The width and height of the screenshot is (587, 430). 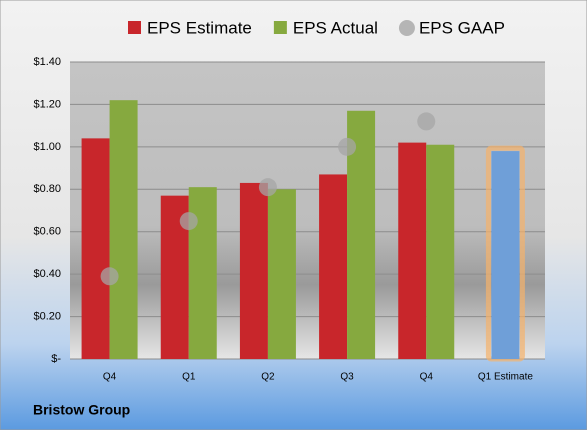 What do you see at coordinates (47, 62) in the screenshot?
I see `y-tick-label: $1.40` at bounding box center [47, 62].